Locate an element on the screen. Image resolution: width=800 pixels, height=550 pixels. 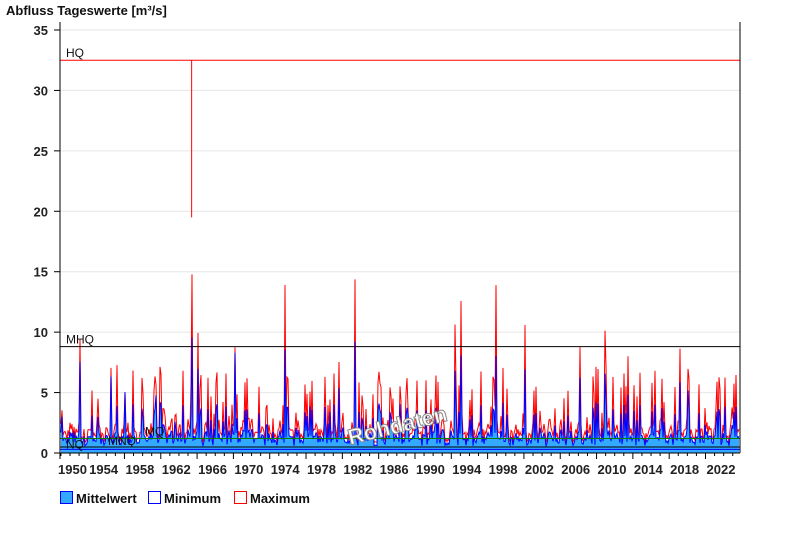
chart-title: Abfluss Tageswerte [m³/s] is located at coordinates (86, 10).